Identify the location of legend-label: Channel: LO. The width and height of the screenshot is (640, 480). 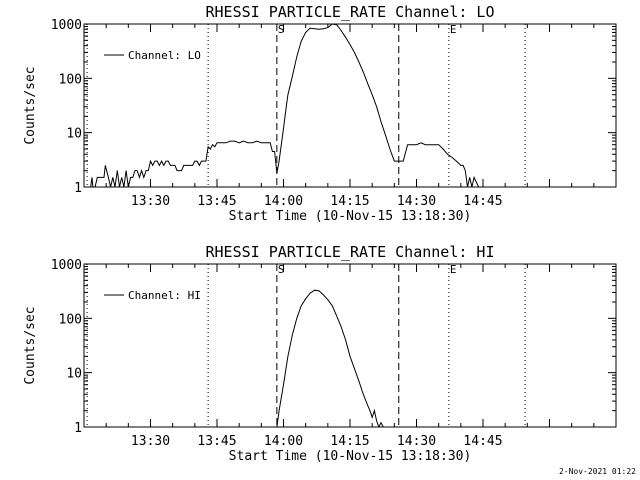
(164, 55).